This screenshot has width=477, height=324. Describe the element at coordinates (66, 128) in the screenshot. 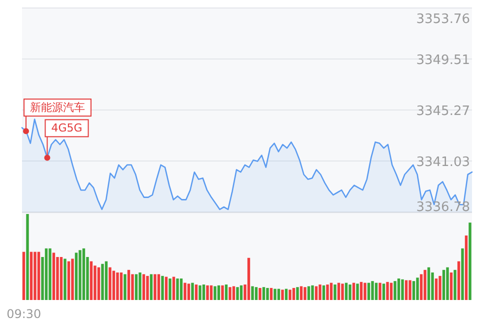

I see `annotation: 4G5G` at that location.